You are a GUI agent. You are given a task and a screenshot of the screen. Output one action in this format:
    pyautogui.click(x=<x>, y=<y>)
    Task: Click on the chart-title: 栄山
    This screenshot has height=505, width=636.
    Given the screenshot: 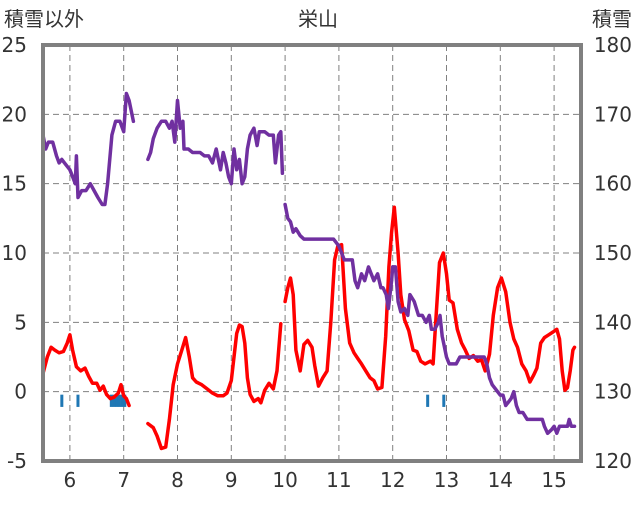 What is the action you would take?
    pyautogui.click(x=318, y=19)
    